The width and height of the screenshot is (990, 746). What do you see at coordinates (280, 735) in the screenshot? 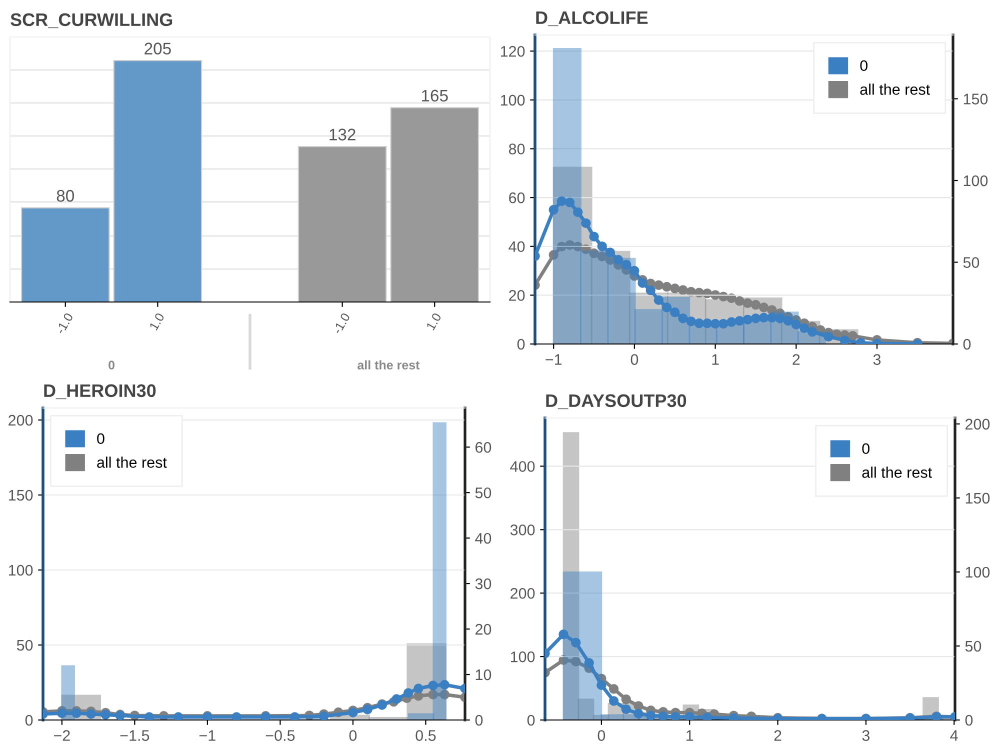
I see `x-tick-label: −0.5` at bounding box center [280, 735].